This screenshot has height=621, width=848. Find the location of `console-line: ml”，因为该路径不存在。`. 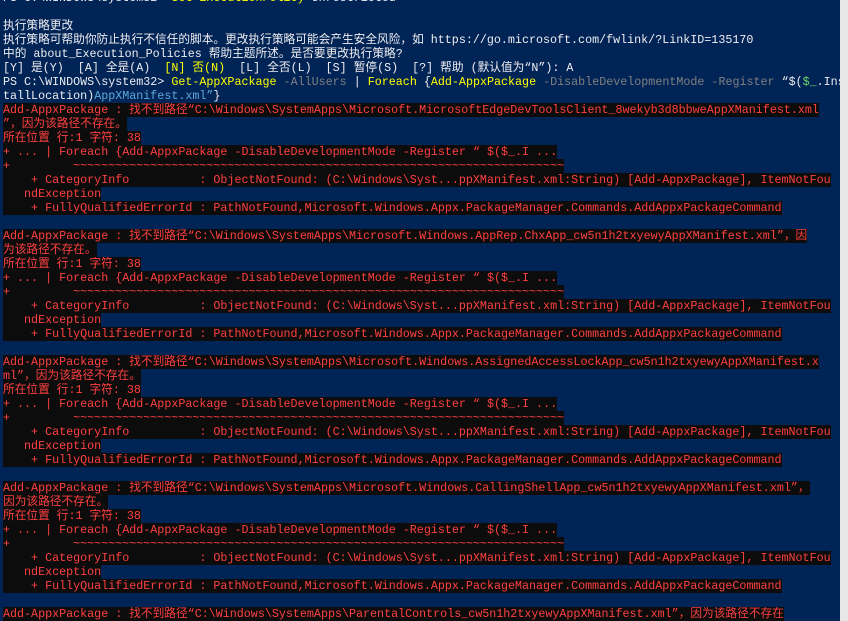

console-line: ml”，因为该路径不存在。 is located at coordinates (421, 376).